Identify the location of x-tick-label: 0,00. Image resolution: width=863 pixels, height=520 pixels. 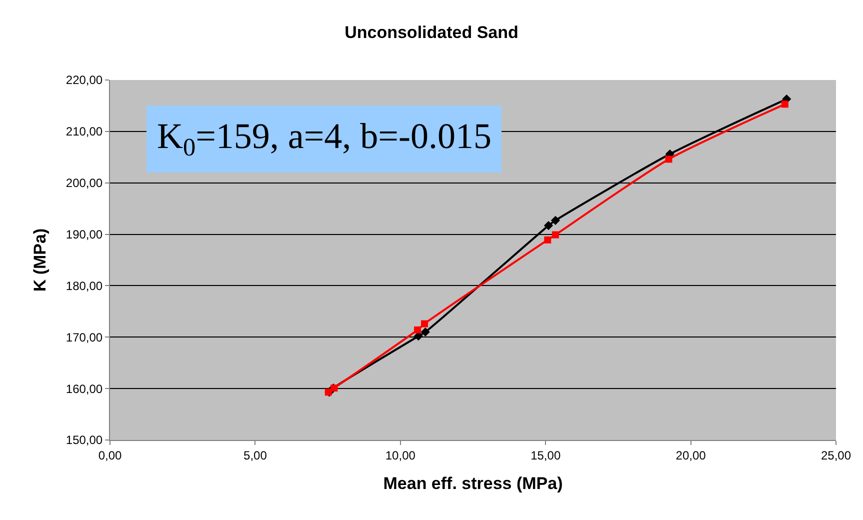
(110, 455).